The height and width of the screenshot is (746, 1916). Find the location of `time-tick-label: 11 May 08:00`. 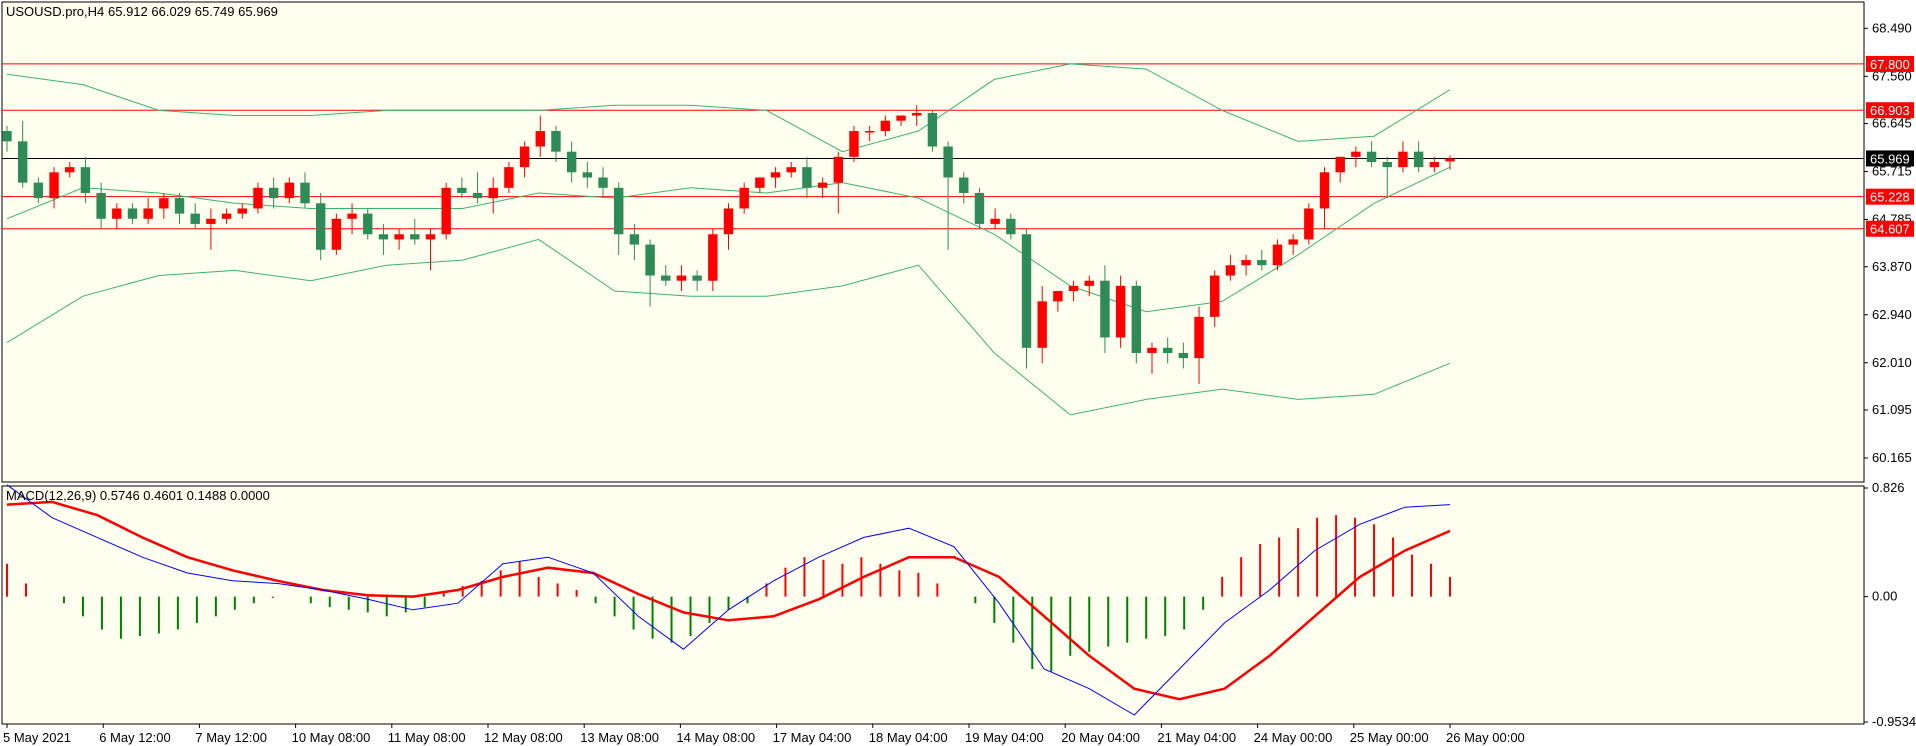

time-tick-label: 11 May 08:00 is located at coordinates (427, 737).